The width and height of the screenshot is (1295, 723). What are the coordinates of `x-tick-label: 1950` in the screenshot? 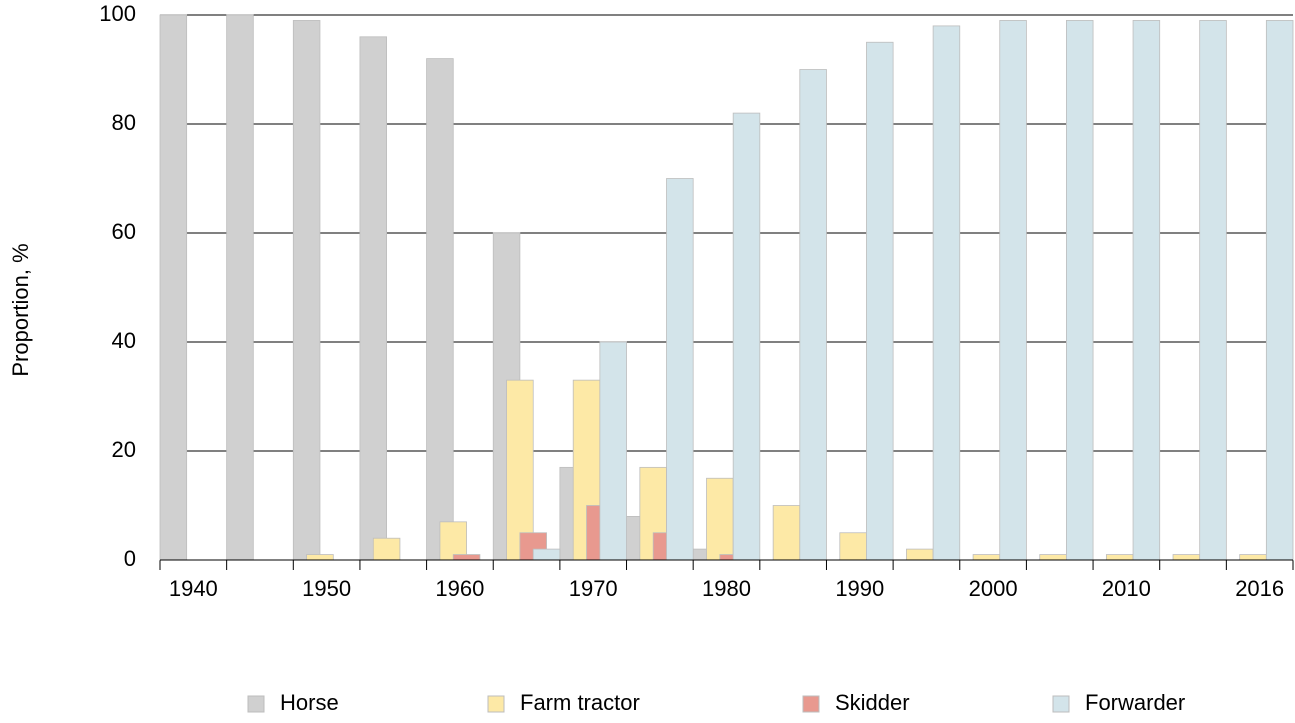 It's located at (326, 588).